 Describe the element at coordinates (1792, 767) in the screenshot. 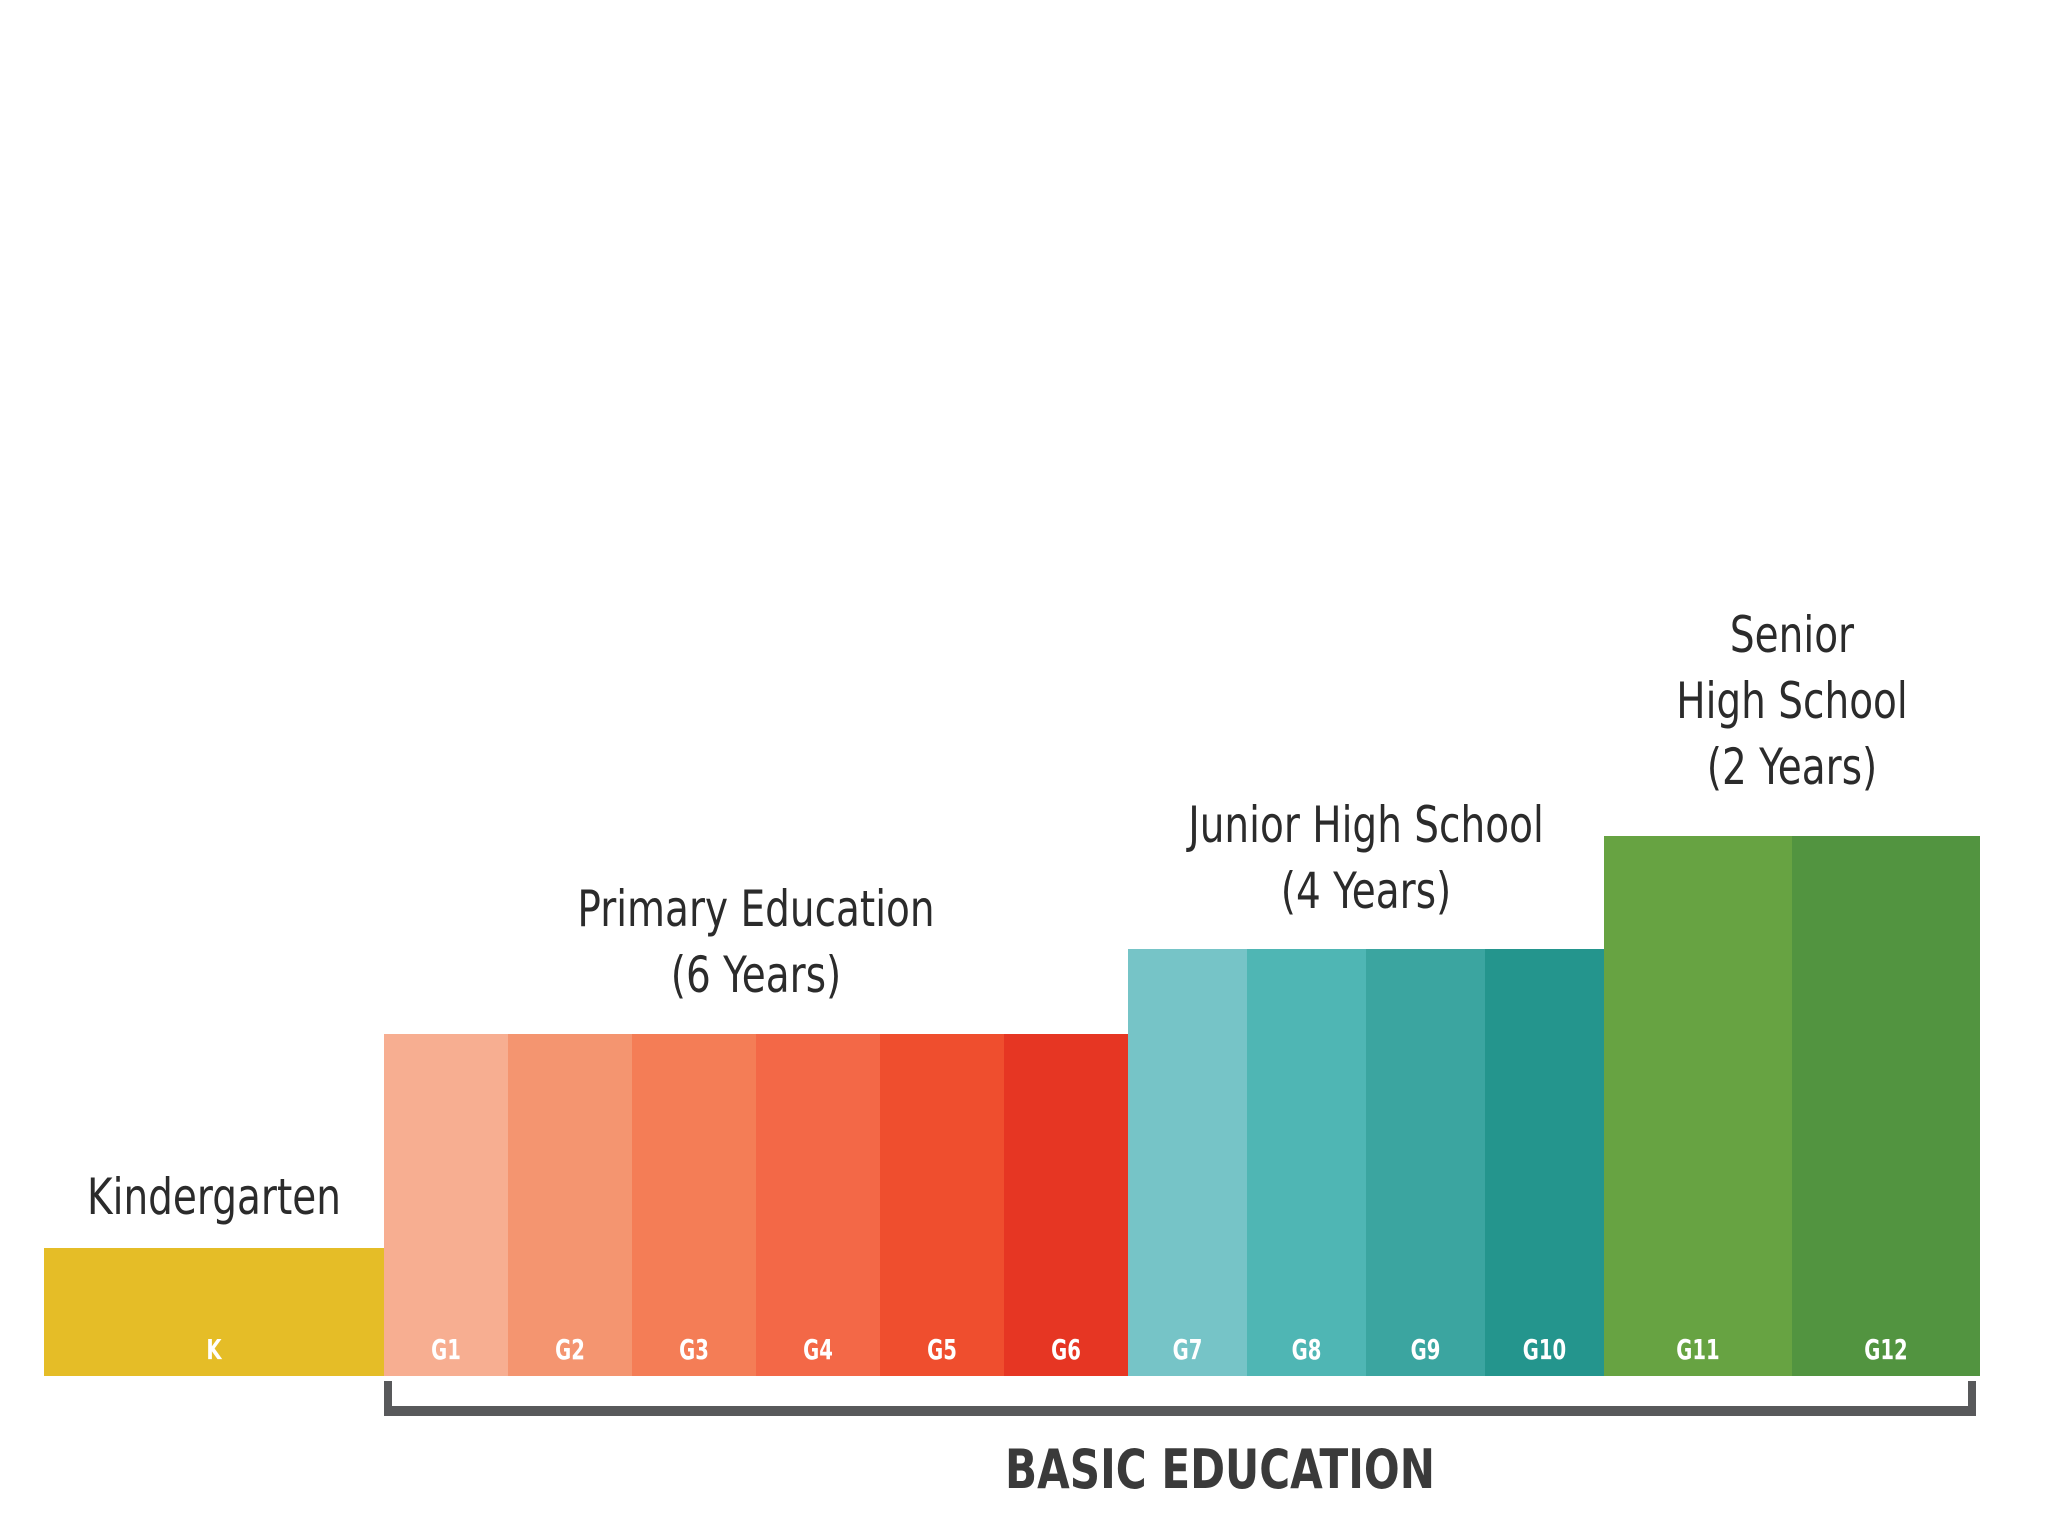

I see `stage-label-line: (2 Years)` at that location.